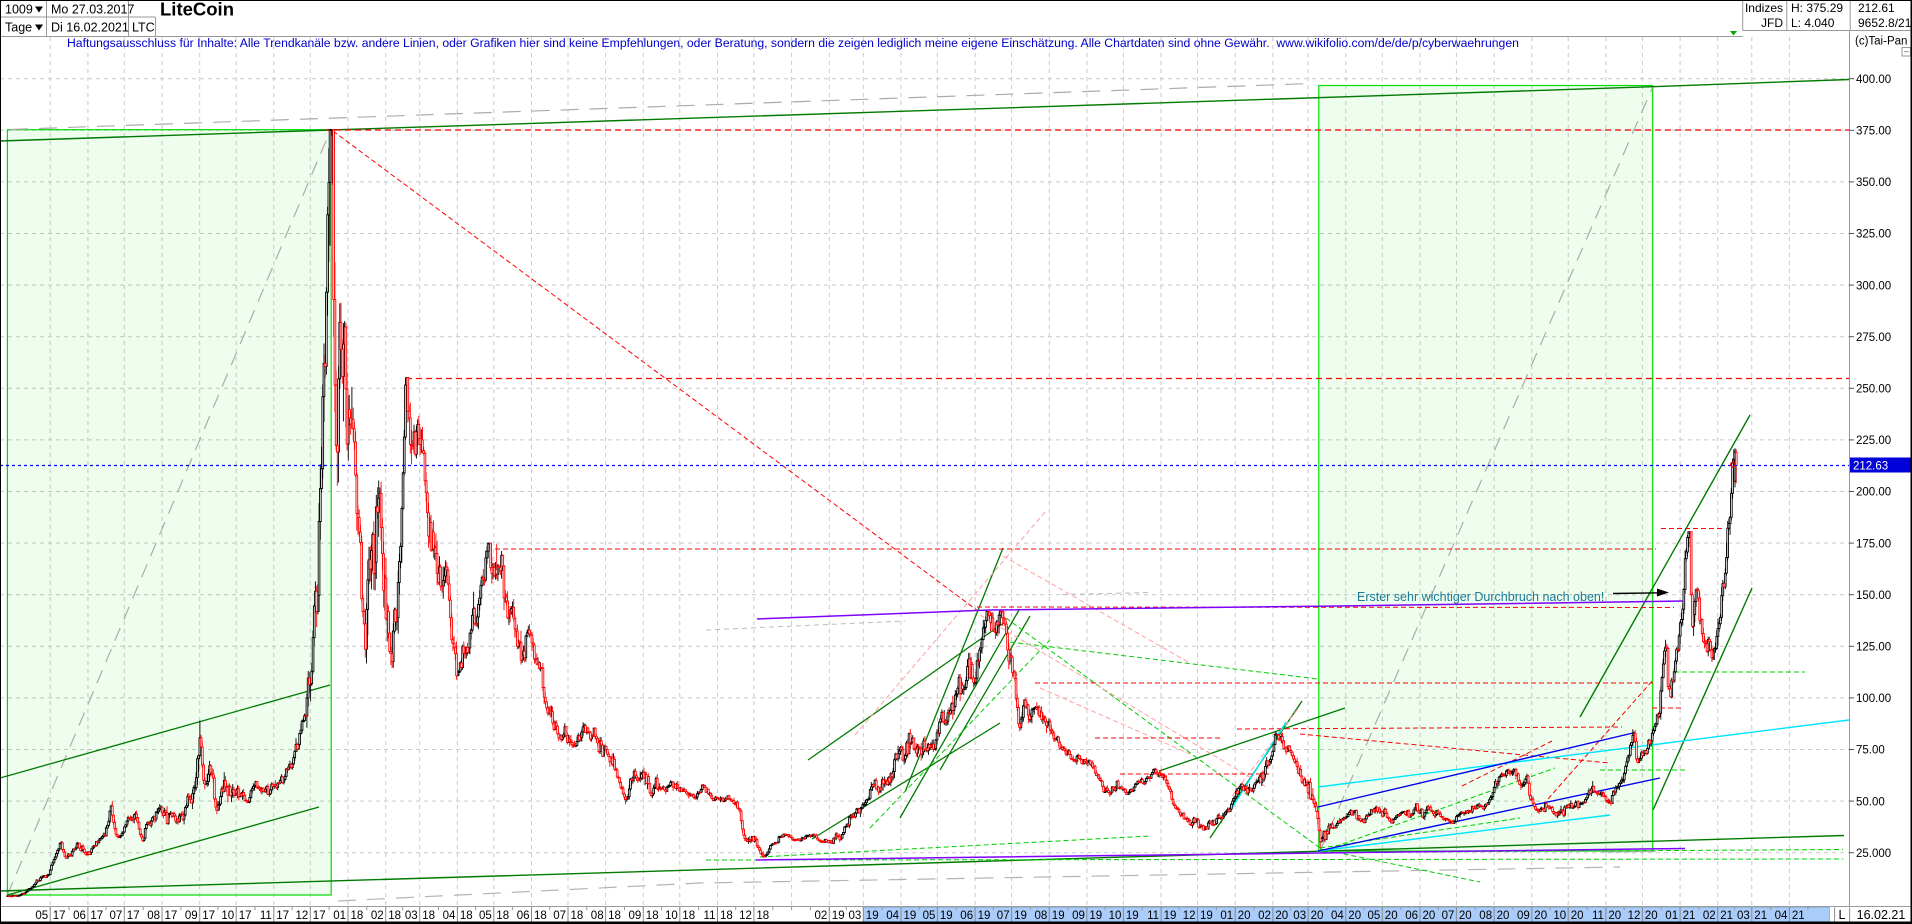 The width and height of the screenshot is (1912, 924). Describe the element at coordinates (1842, 915) in the screenshot. I see `svg-text: L` at that location.